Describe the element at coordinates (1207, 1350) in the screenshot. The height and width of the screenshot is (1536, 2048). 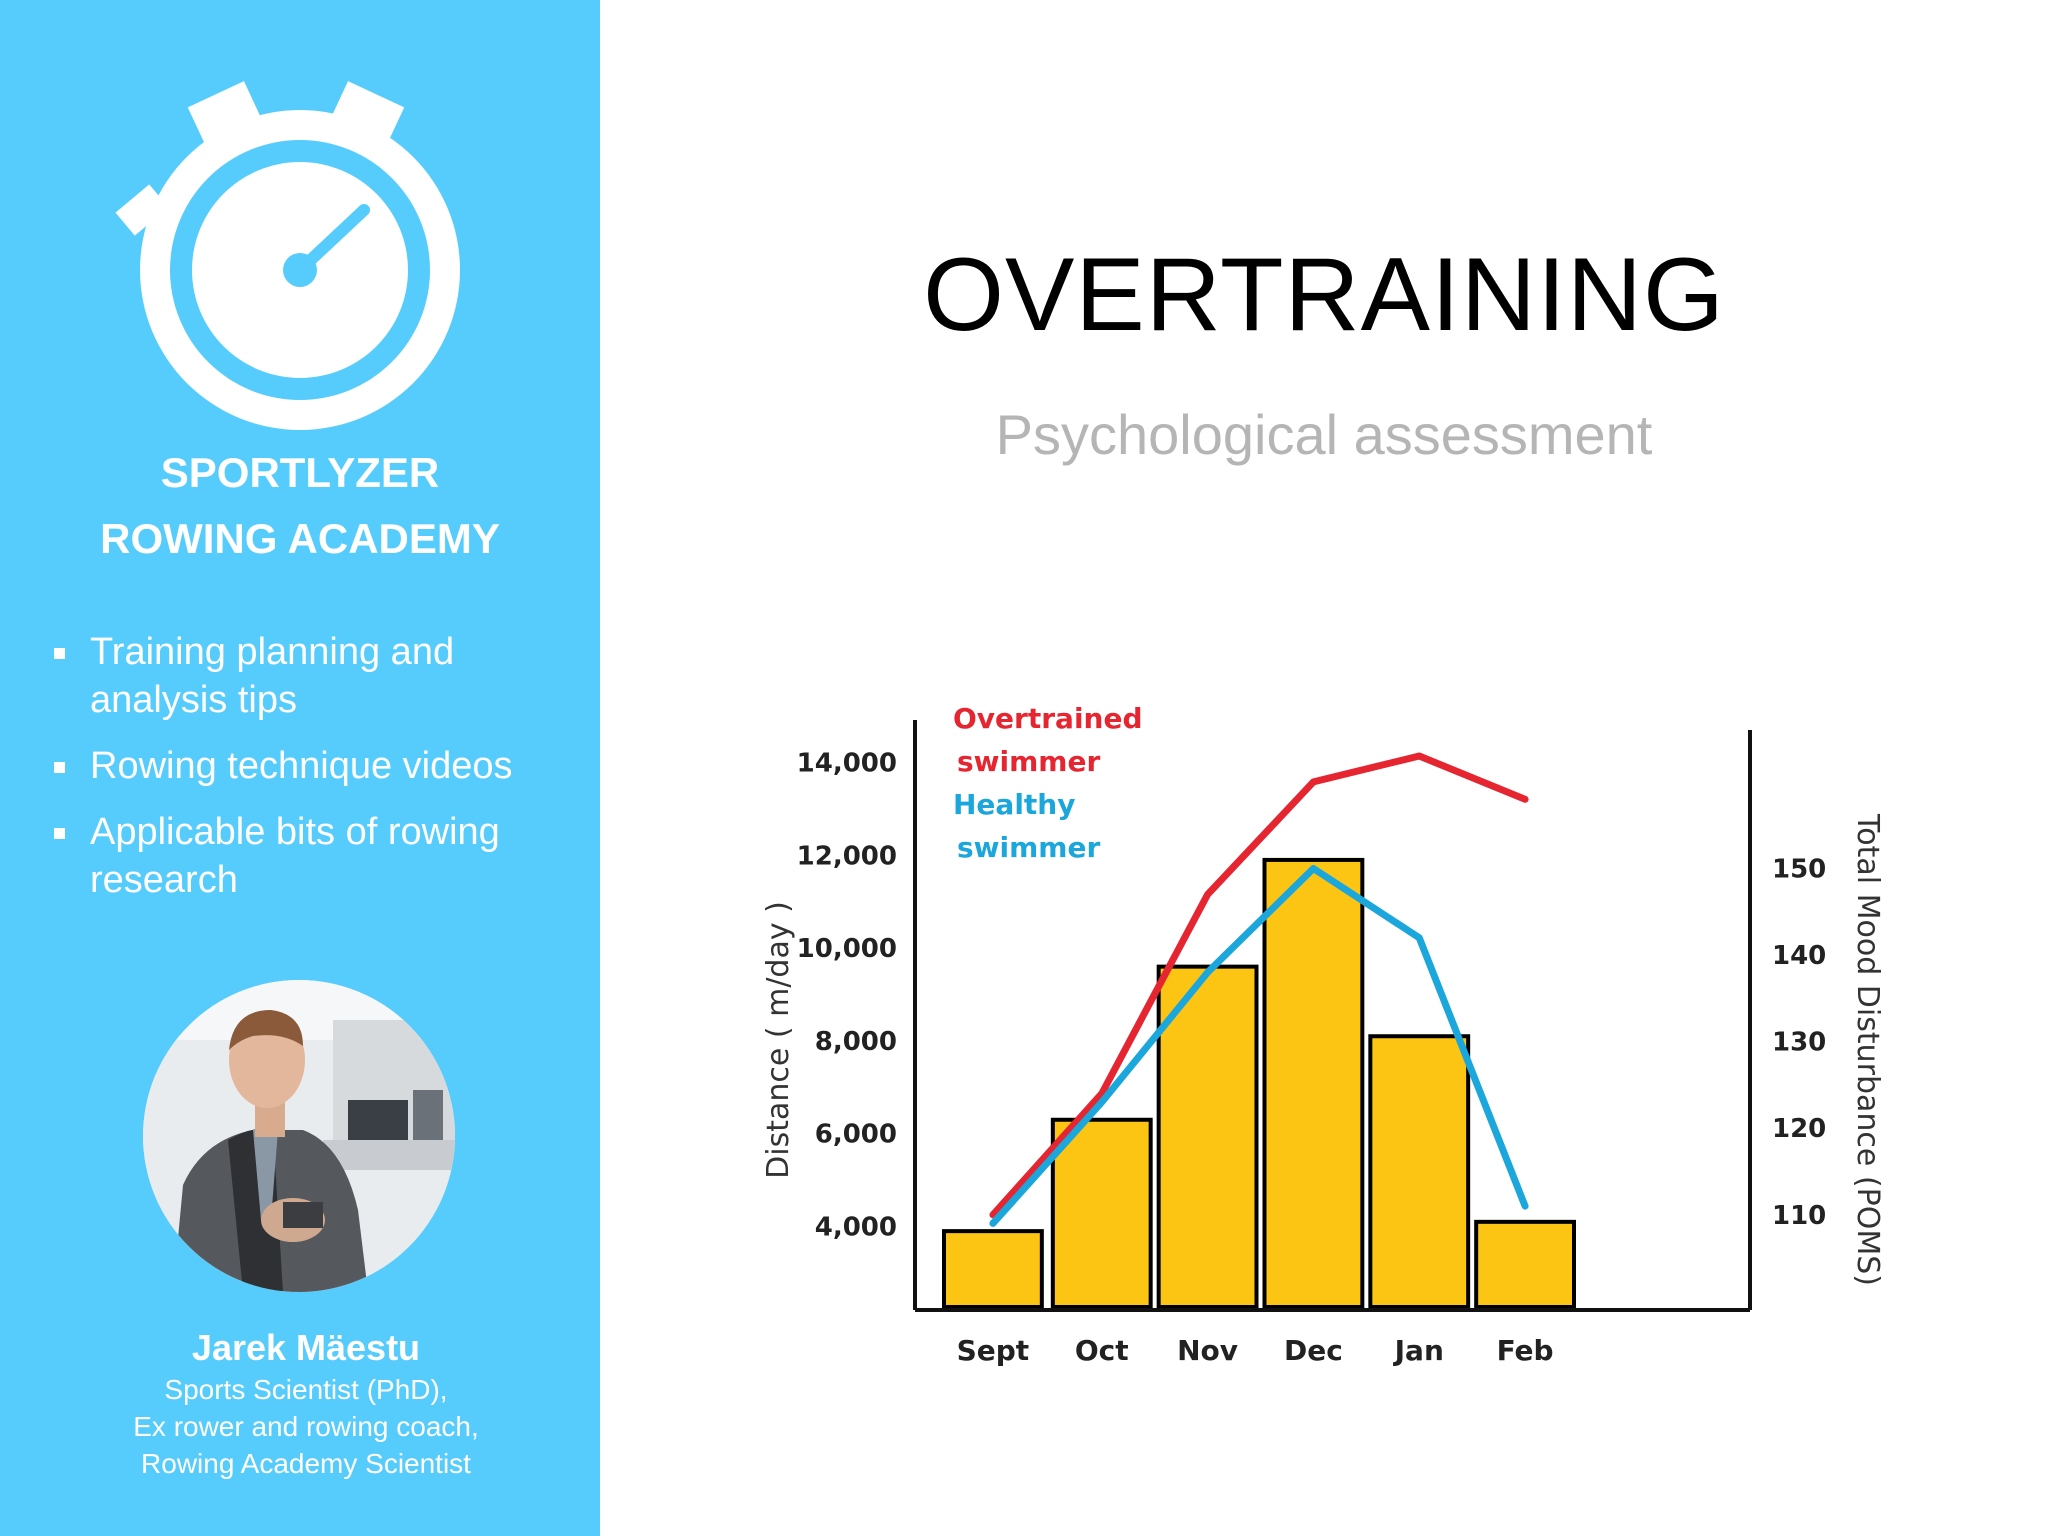
I see `x-tick-label: Nov` at that location.